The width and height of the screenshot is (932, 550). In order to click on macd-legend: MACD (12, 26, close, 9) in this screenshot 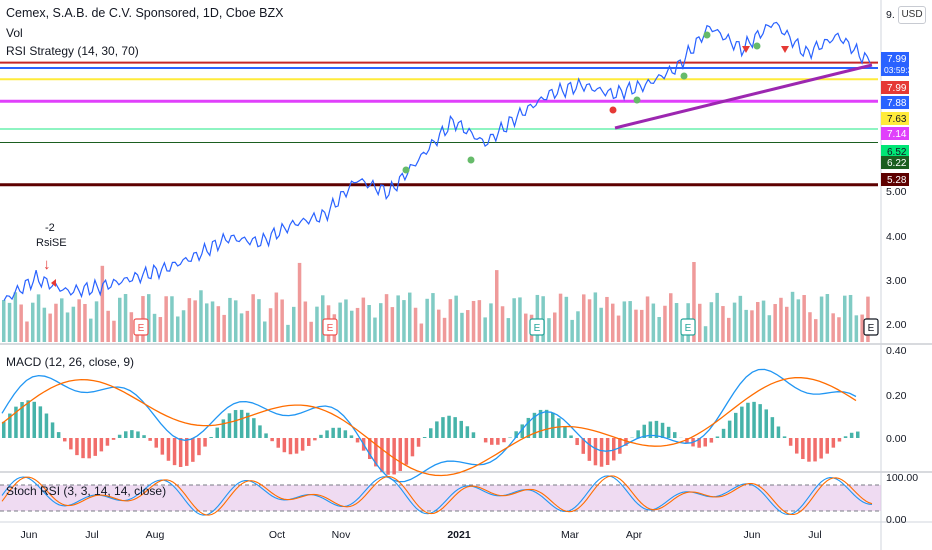, I will do `click(70, 362)`.